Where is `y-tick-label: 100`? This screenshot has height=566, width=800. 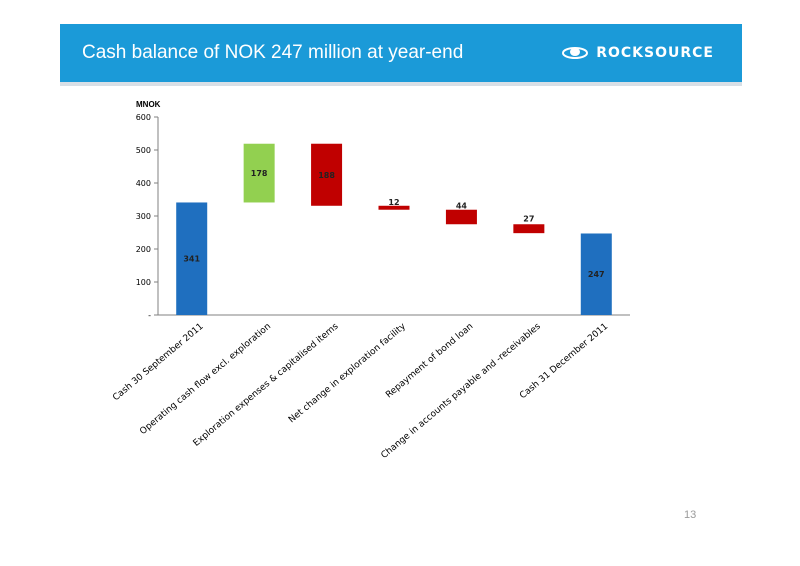
y-tick-label: 100 is located at coordinates (143, 282).